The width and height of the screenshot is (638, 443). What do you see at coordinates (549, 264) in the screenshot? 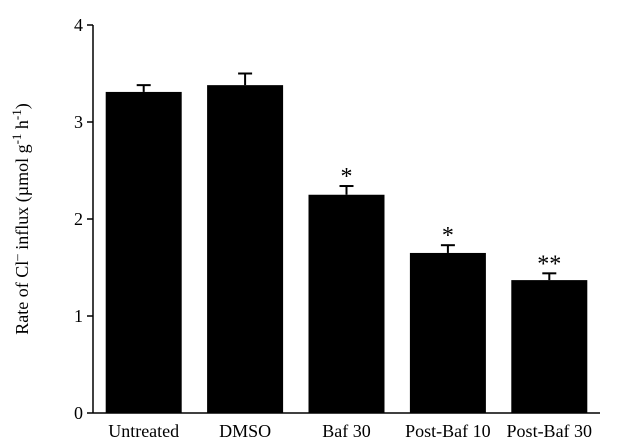
I see `significance-marker: **` at bounding box center [549, 264].